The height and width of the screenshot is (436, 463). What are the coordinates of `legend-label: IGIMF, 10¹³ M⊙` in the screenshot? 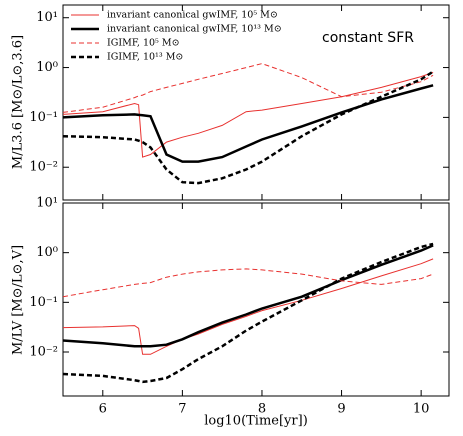 It's located at (145, 57).